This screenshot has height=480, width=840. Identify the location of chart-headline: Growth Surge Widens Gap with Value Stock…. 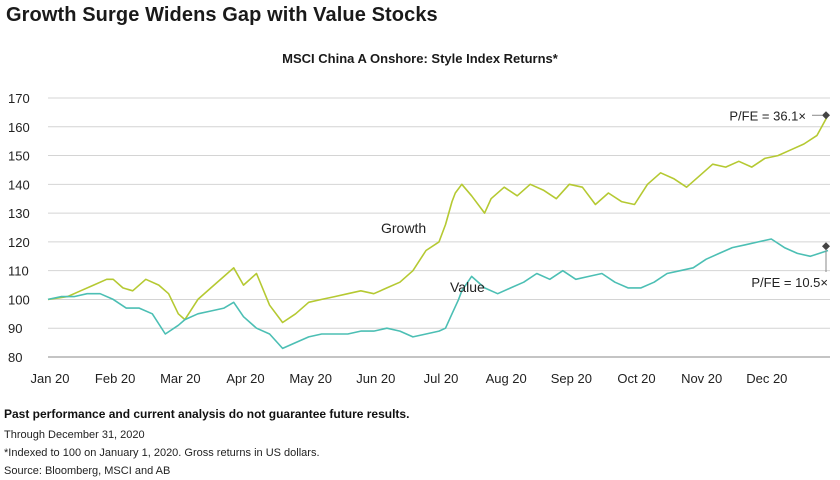
(222, 15).